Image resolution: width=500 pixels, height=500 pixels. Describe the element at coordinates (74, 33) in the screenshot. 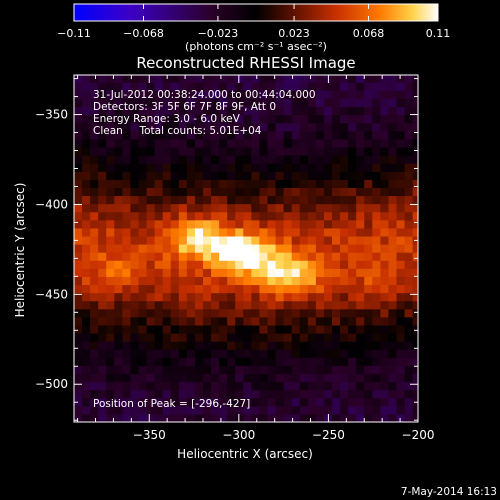

I see `colorbar-tick-label: −0.11` at that location.